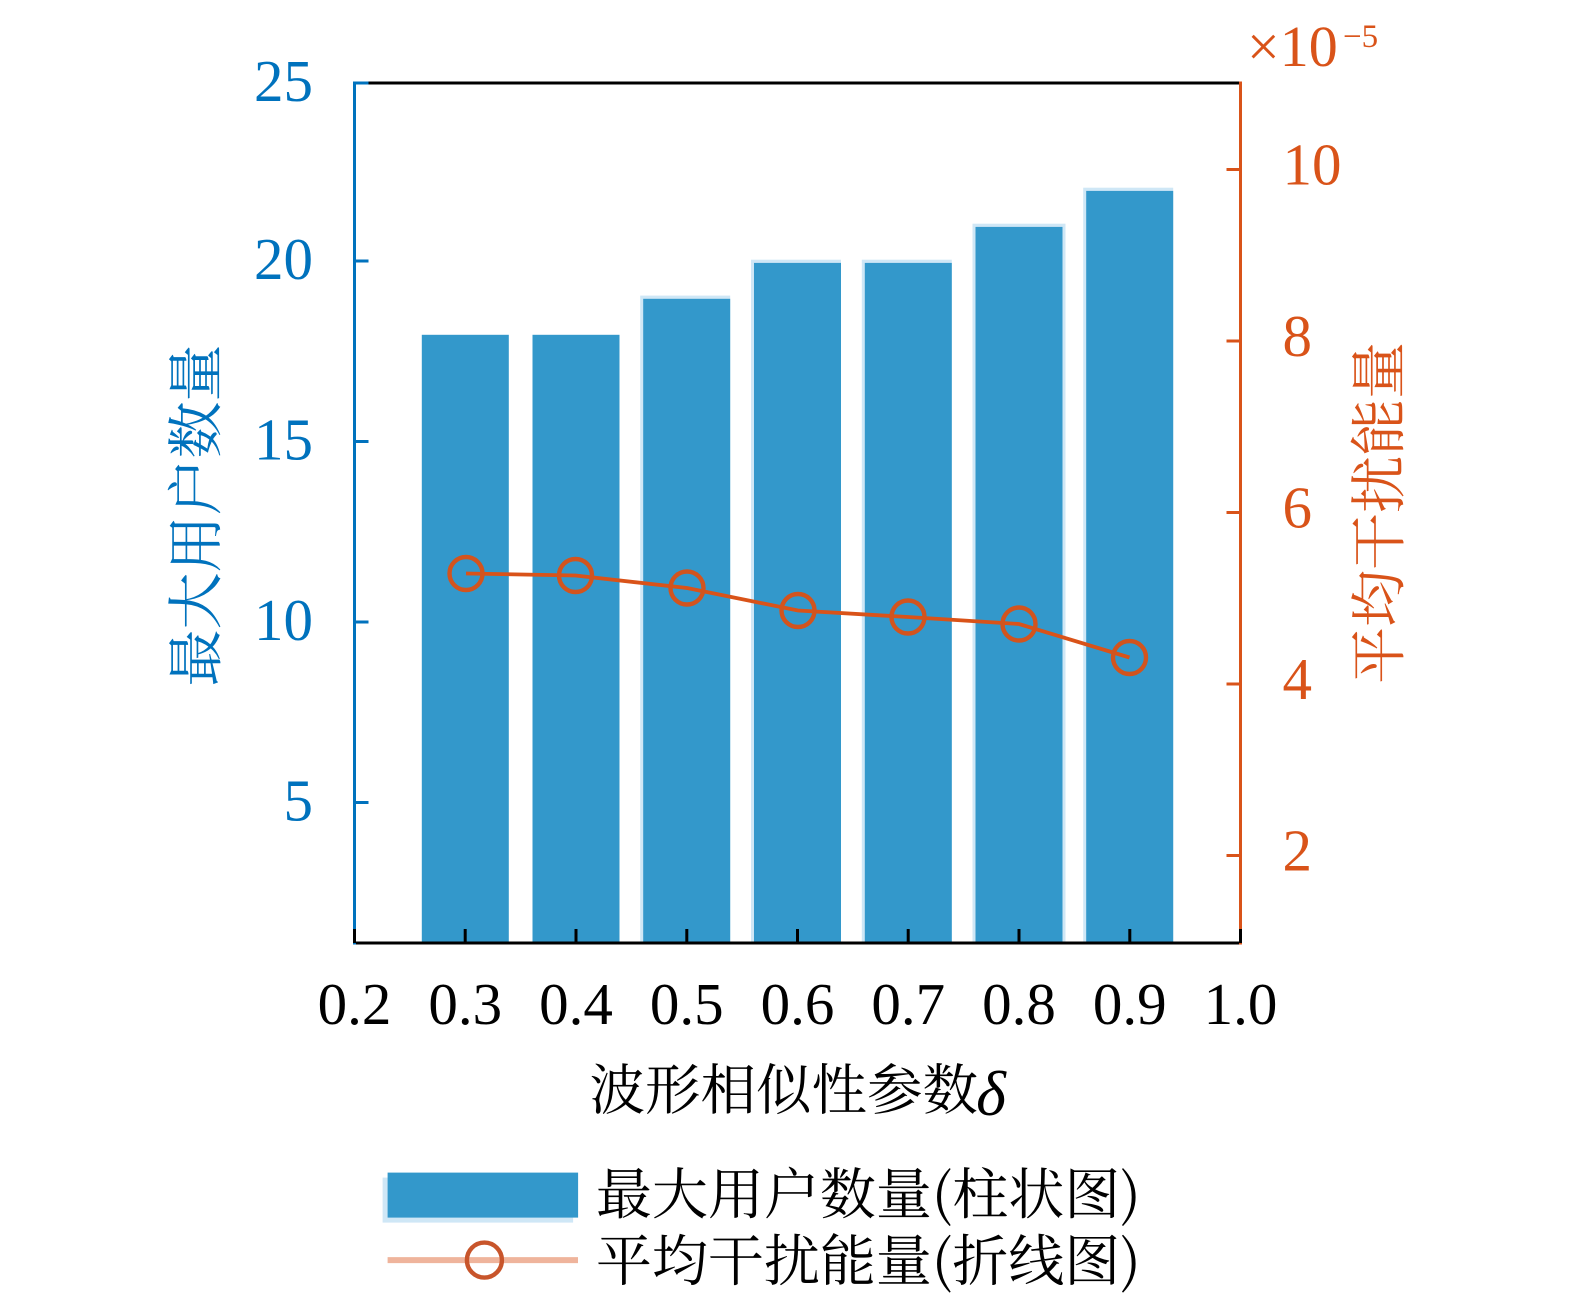 This screenshot has width=1575, height=1300. I want to click on svg-text: −5, so click(1360, 37).